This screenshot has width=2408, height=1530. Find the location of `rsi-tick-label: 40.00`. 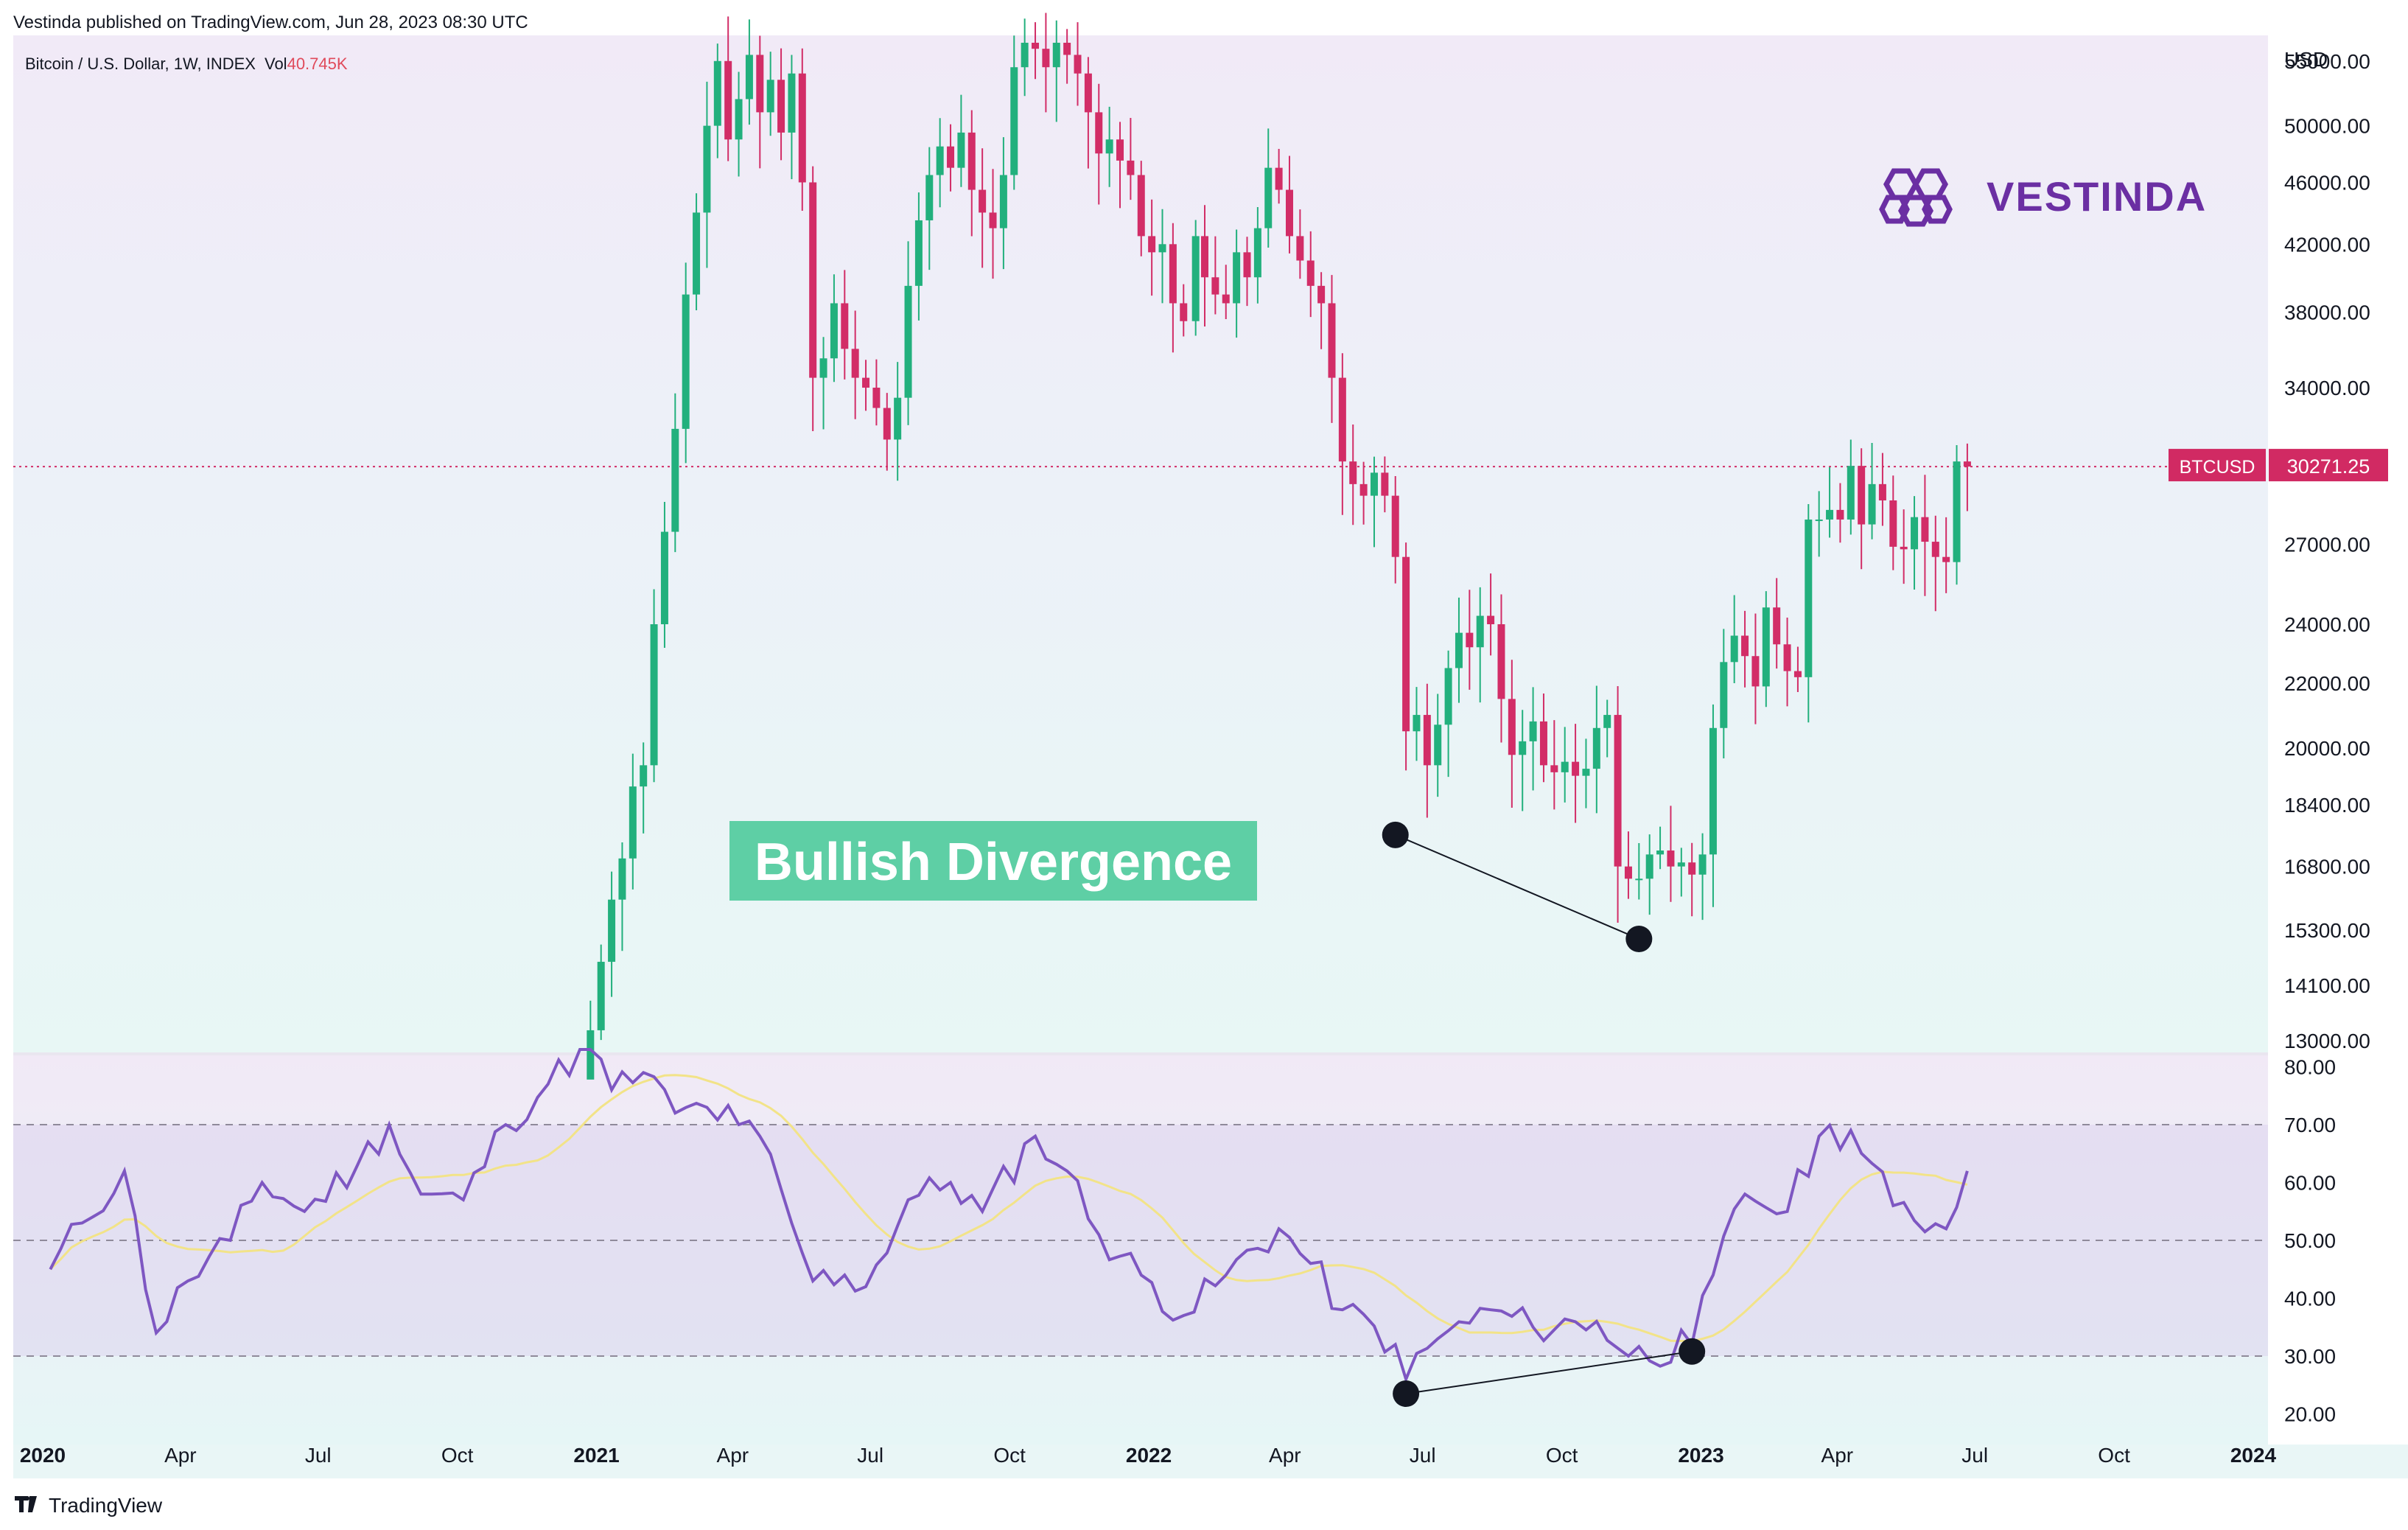

rsi-tick-label: 40.00 is located at coordinates (2310, 1299).